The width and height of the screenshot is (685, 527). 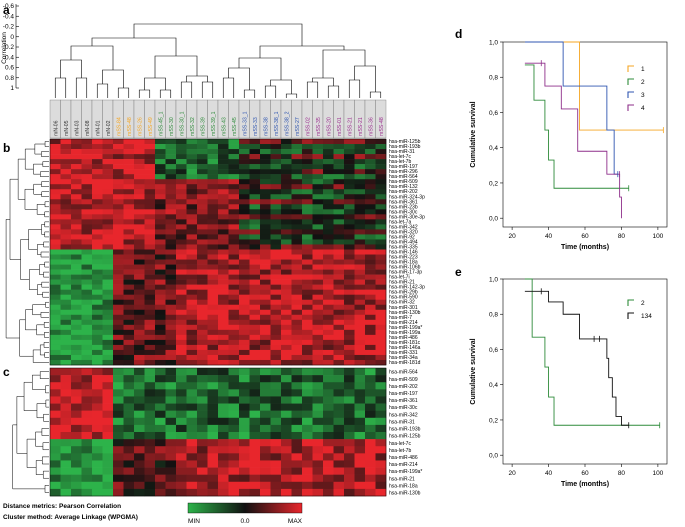 I want to click on gene-label: hsa-let-7c, so click(x=400, y=444).